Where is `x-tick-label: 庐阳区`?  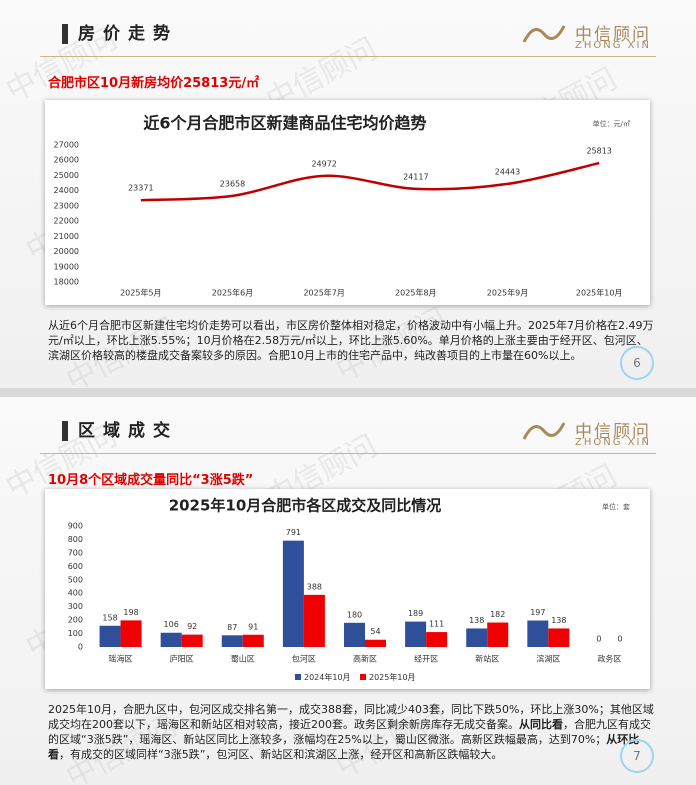 x-tick-label: 庐阳区 is located at coordinates (182, 659).